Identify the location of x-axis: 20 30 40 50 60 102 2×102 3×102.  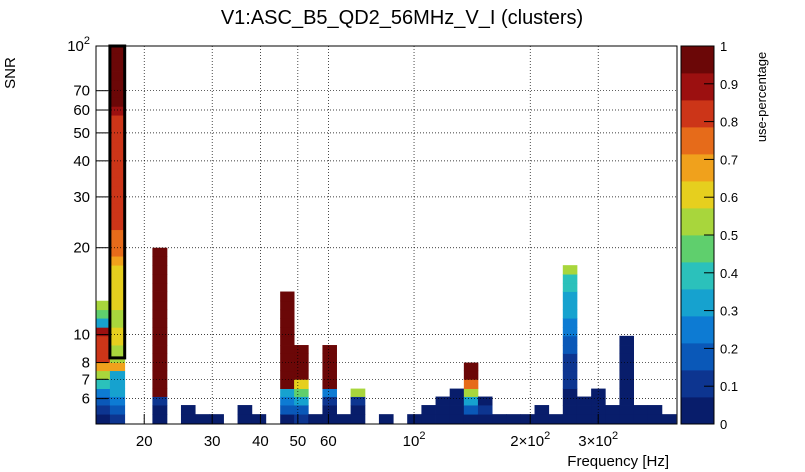
(377, 432).